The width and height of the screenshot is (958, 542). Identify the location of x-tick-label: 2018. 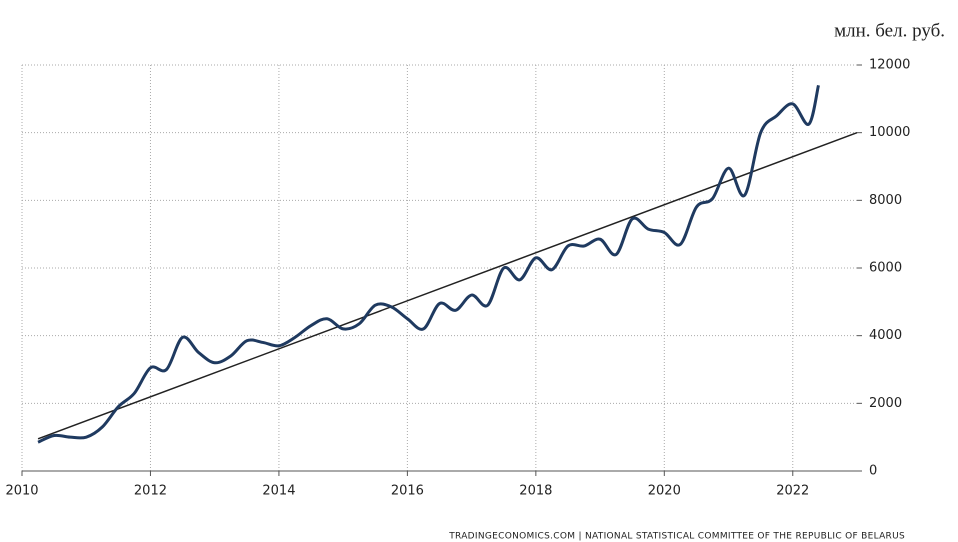
(535, 491).